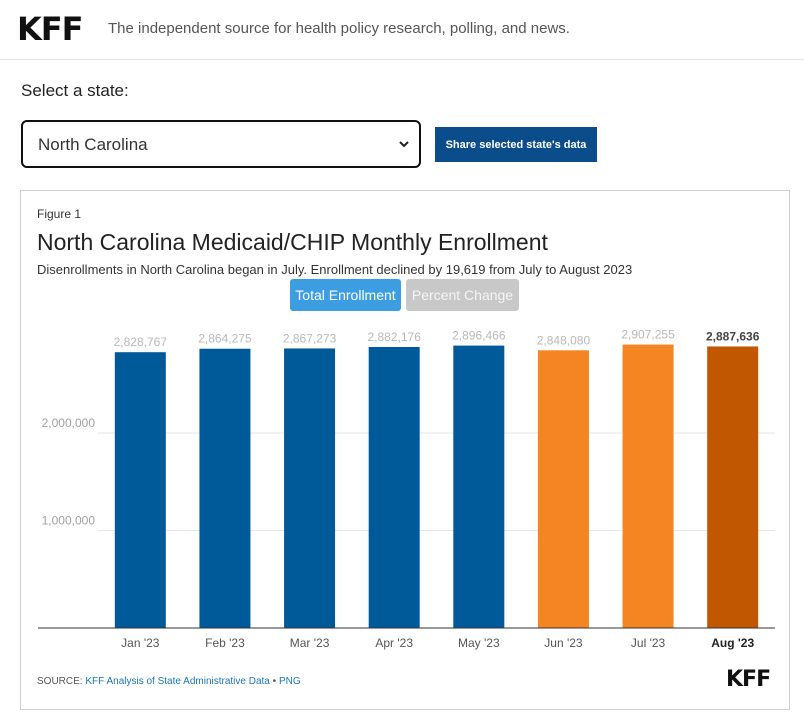  Describe the element at coordinates (648, 643) in the screenshot. I see `x-tick-label: Jul '23` at that location.